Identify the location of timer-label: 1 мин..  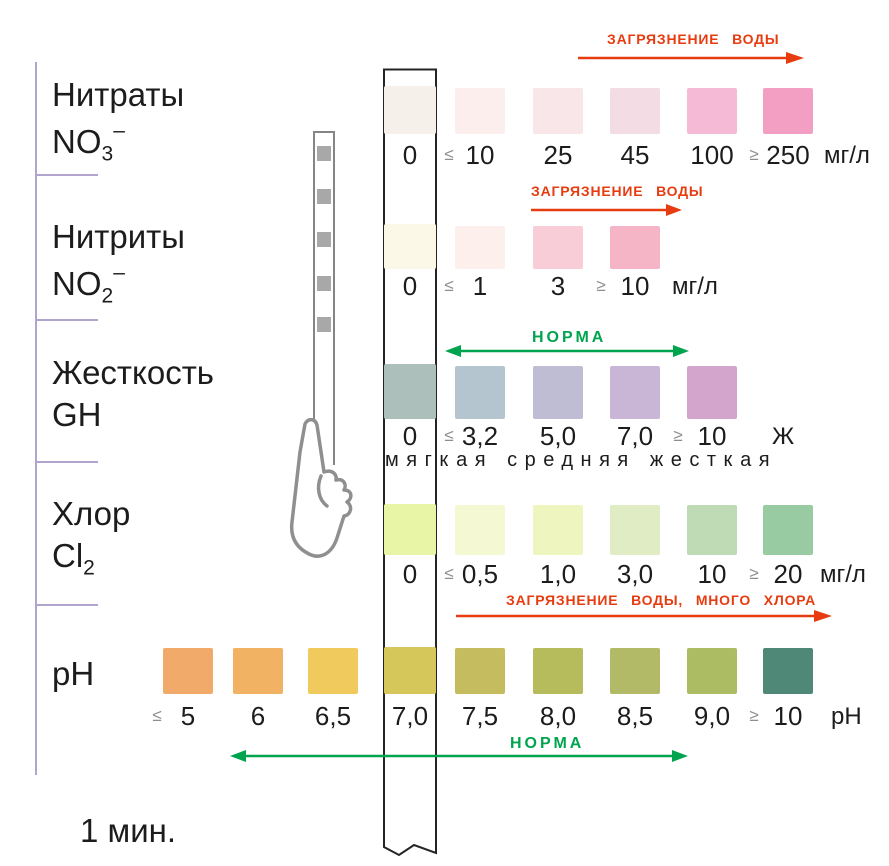
(128, 830).